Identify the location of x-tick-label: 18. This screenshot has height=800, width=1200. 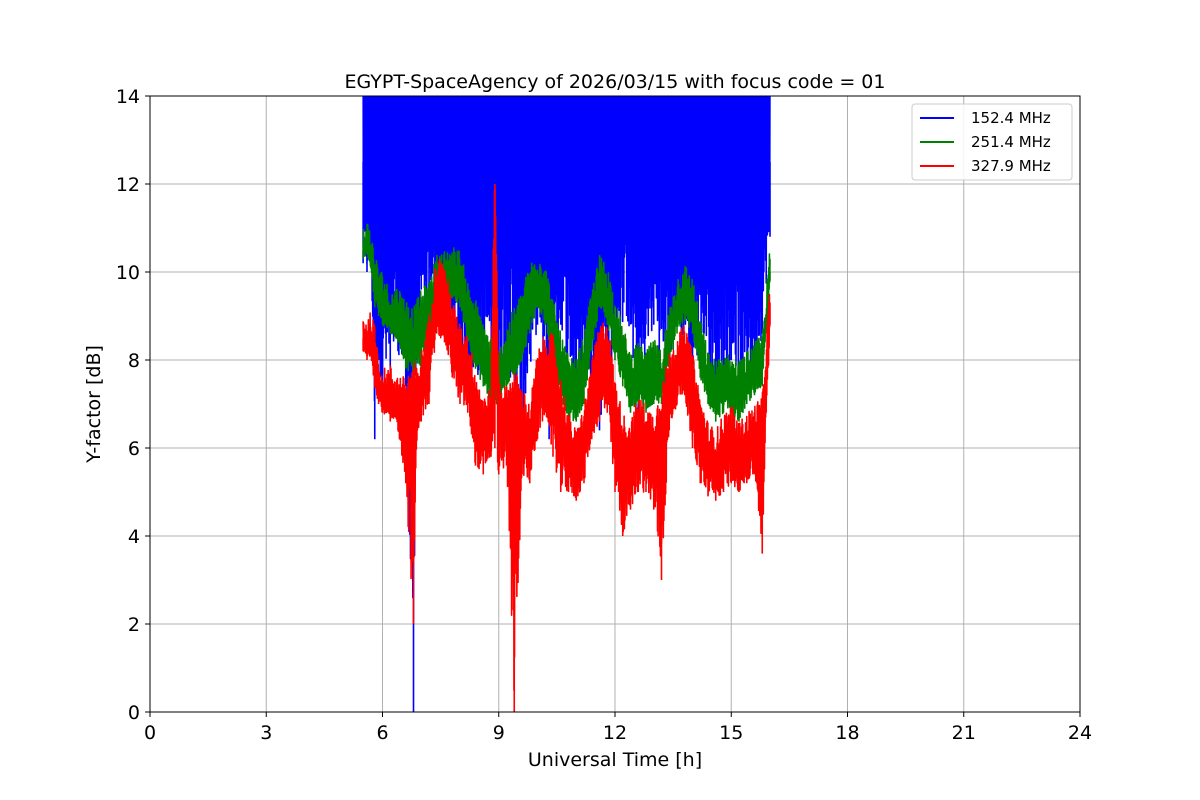
(847, 733).